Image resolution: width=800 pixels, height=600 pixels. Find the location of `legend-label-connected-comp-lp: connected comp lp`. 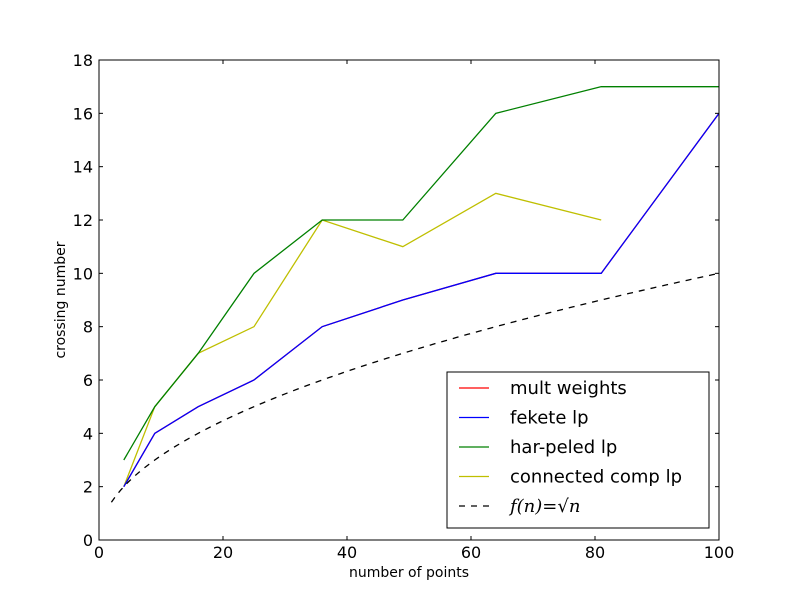

legend-label-connected-comp-lp: connected comp lp is located at coordinates (596, 477).